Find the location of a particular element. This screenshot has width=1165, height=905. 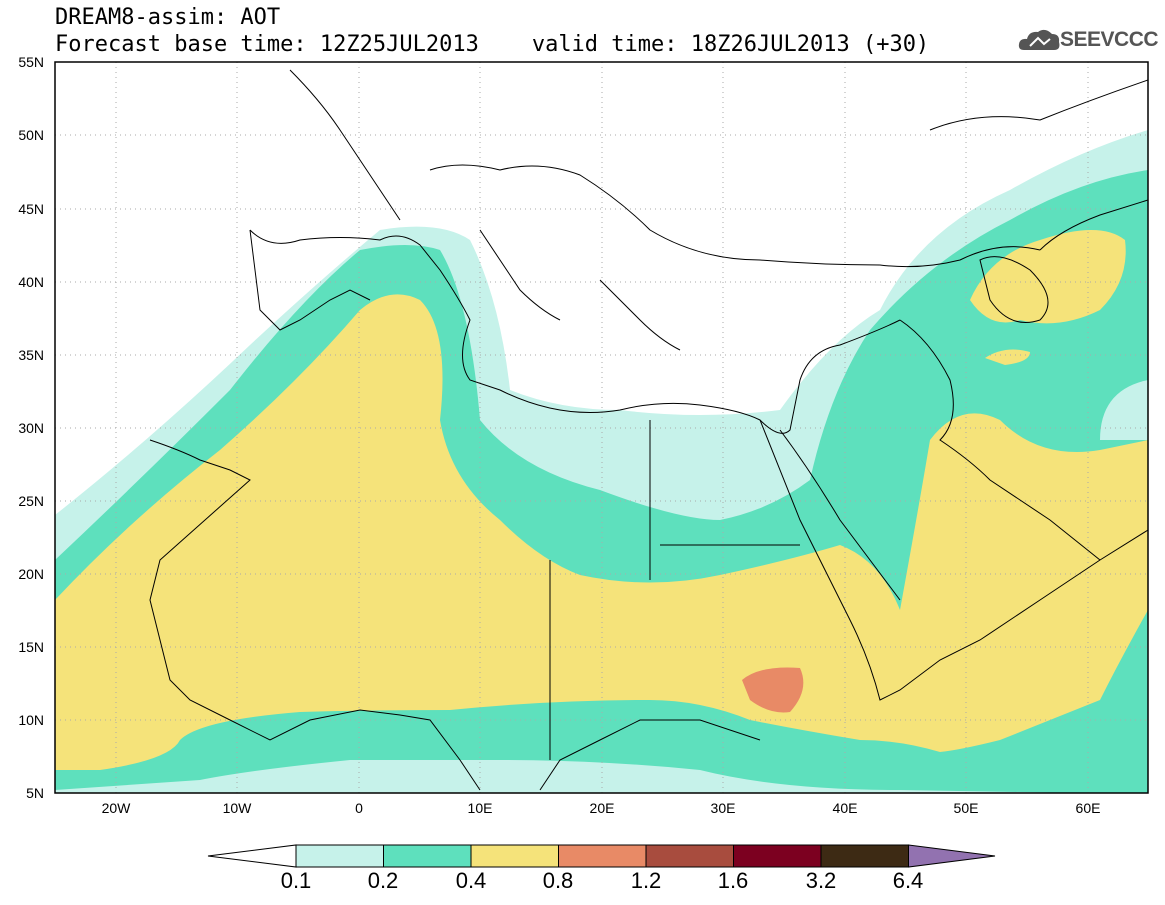

aot-contour-0.8 is located at coordinates (773, 690).